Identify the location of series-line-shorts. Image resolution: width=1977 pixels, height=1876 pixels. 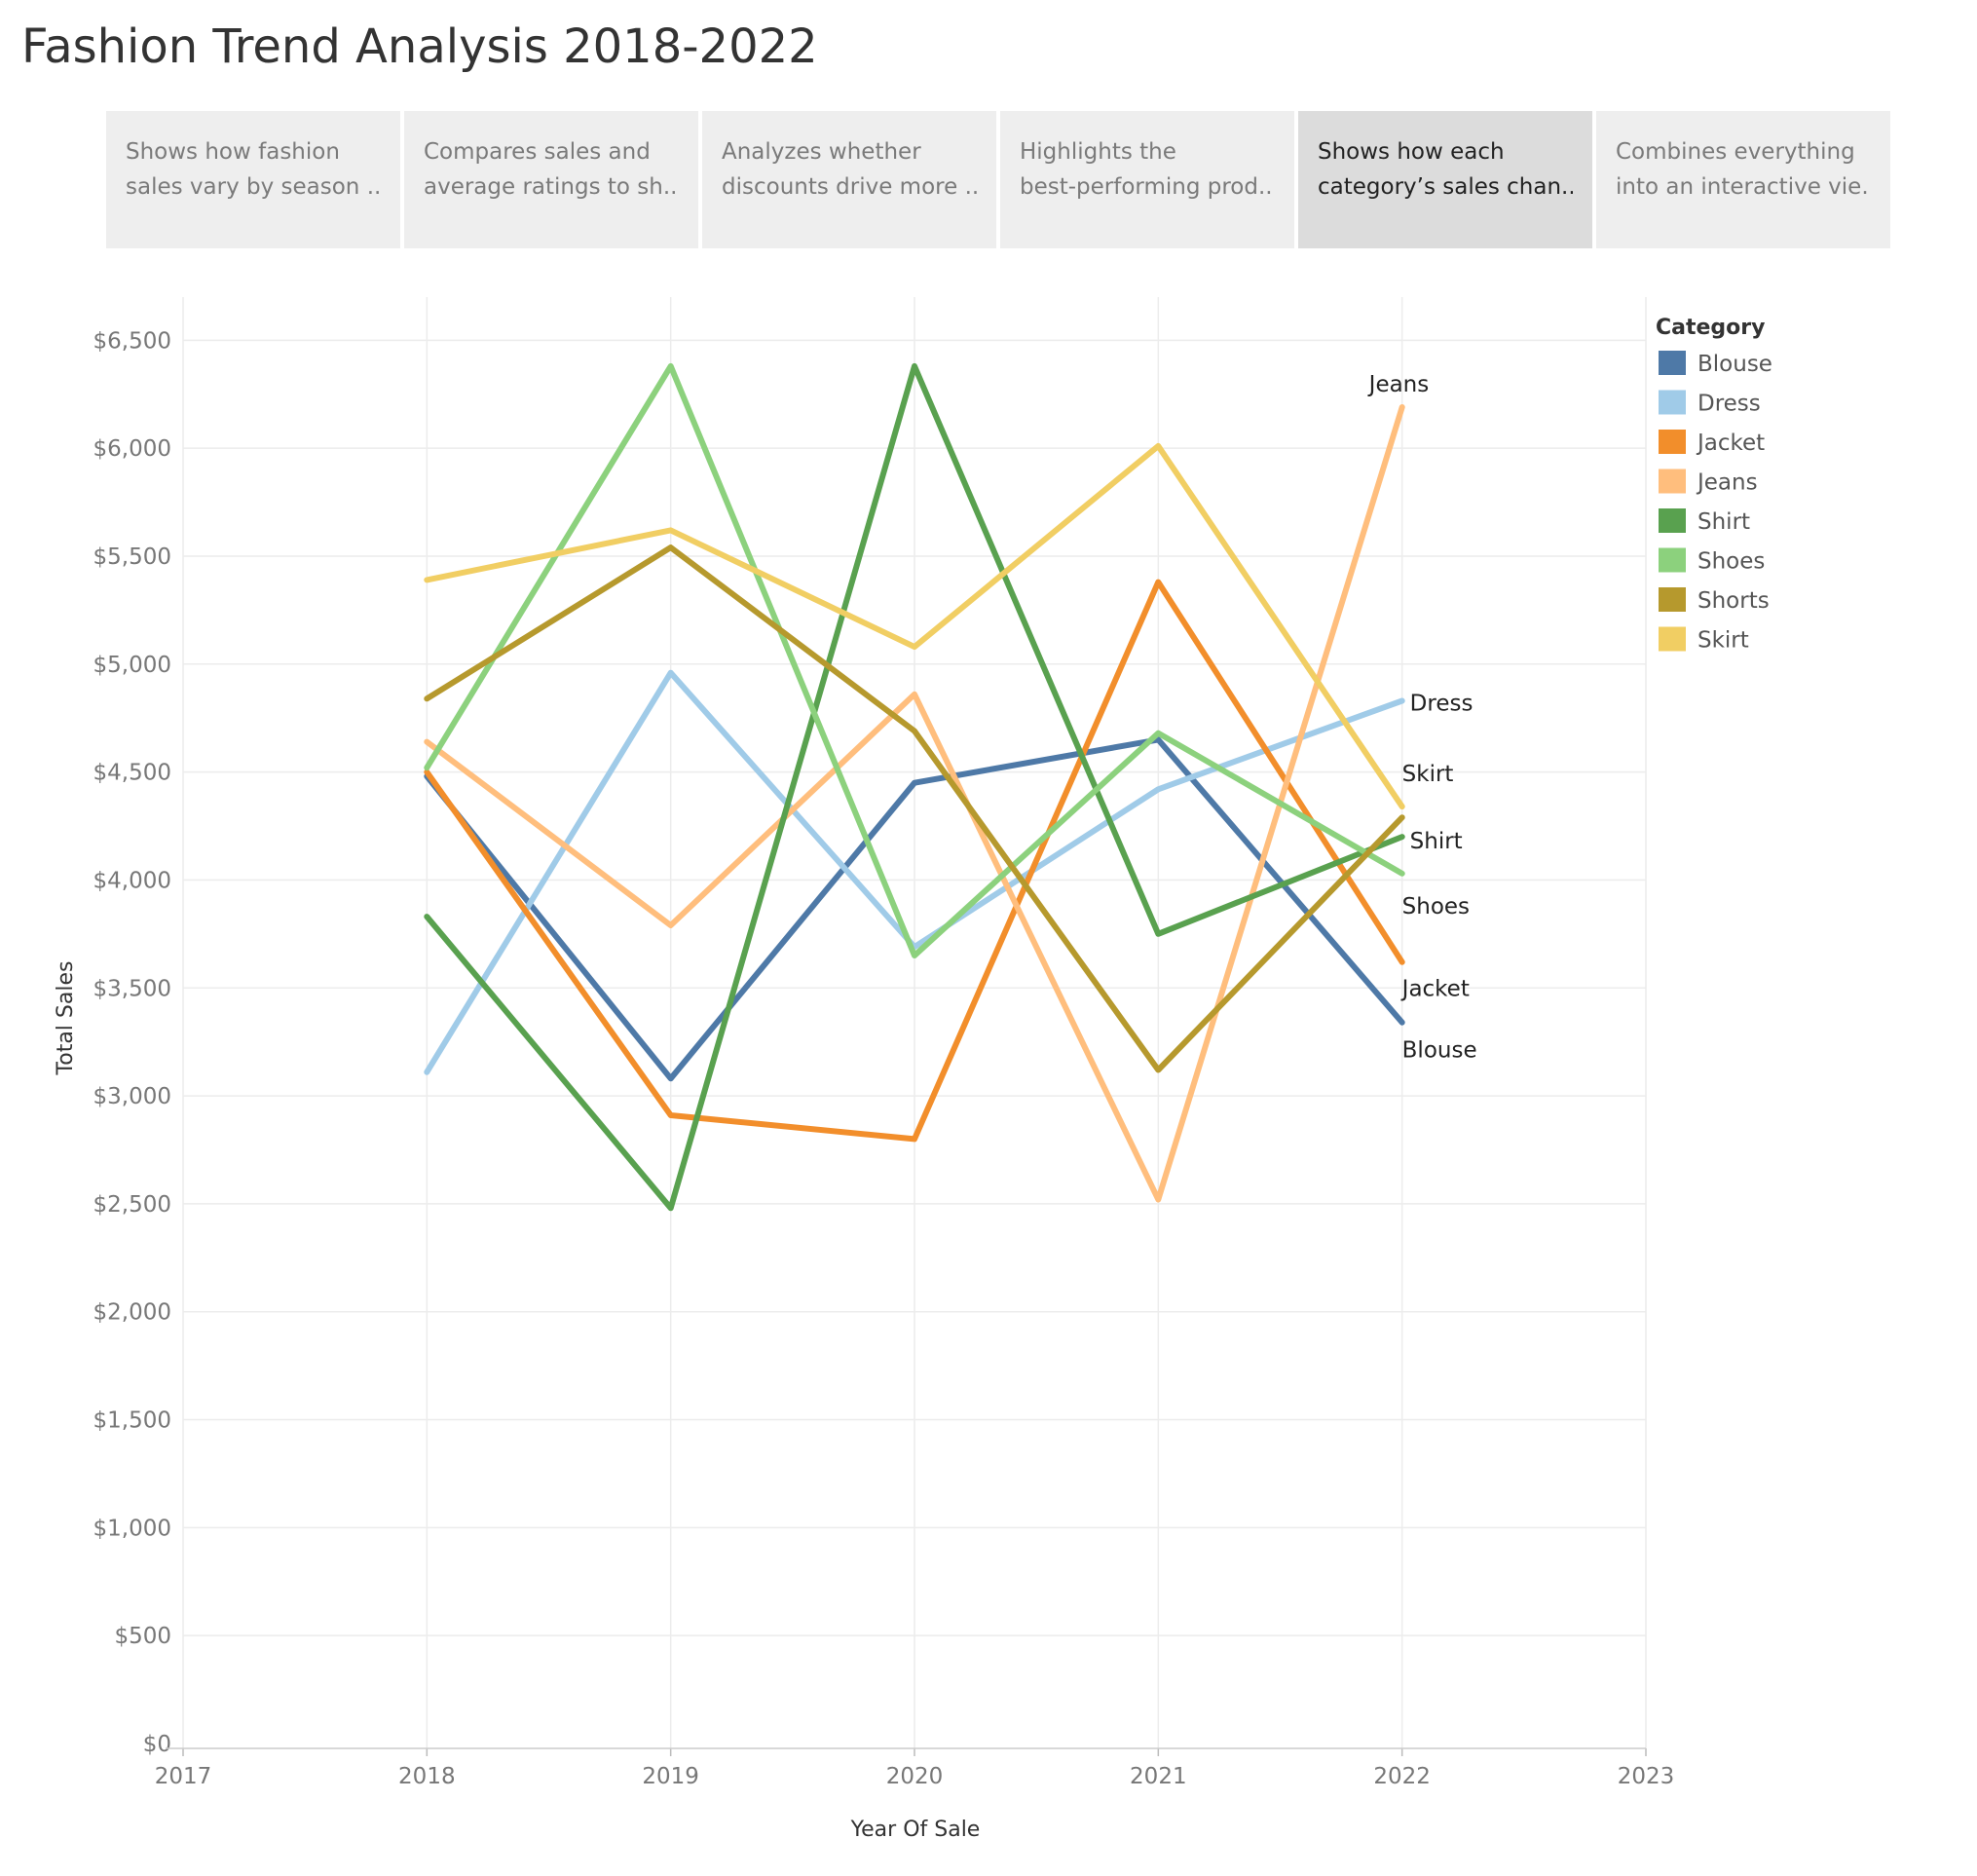
(915, 809).